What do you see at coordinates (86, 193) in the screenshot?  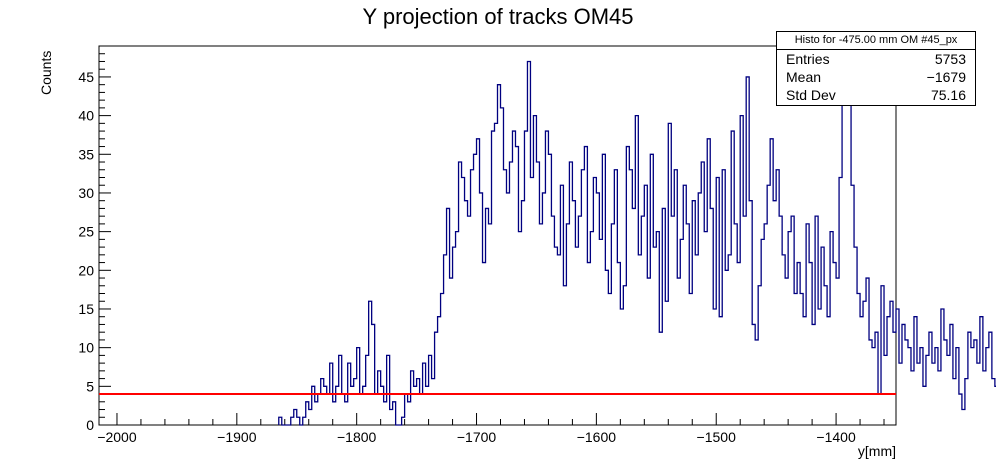 I see `y-tick-label: 30` at bounding box center [86, 193].